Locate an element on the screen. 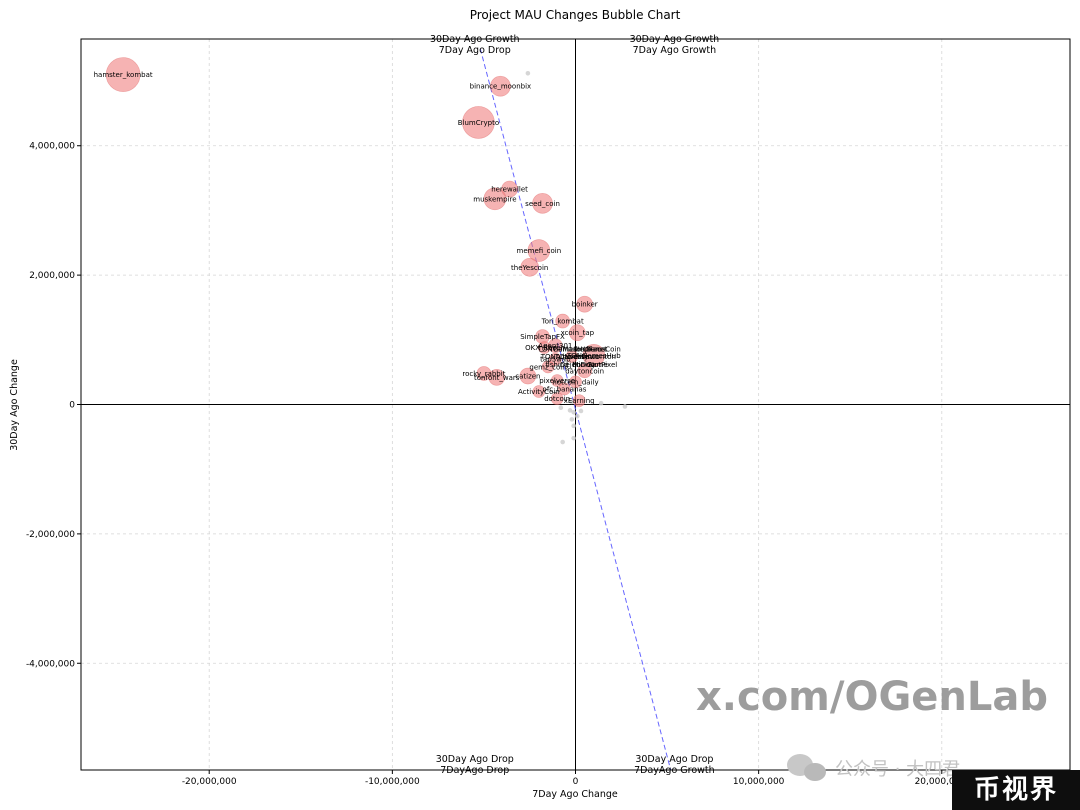  bubble-label: tapSwap is located at coordinates (555, 360).